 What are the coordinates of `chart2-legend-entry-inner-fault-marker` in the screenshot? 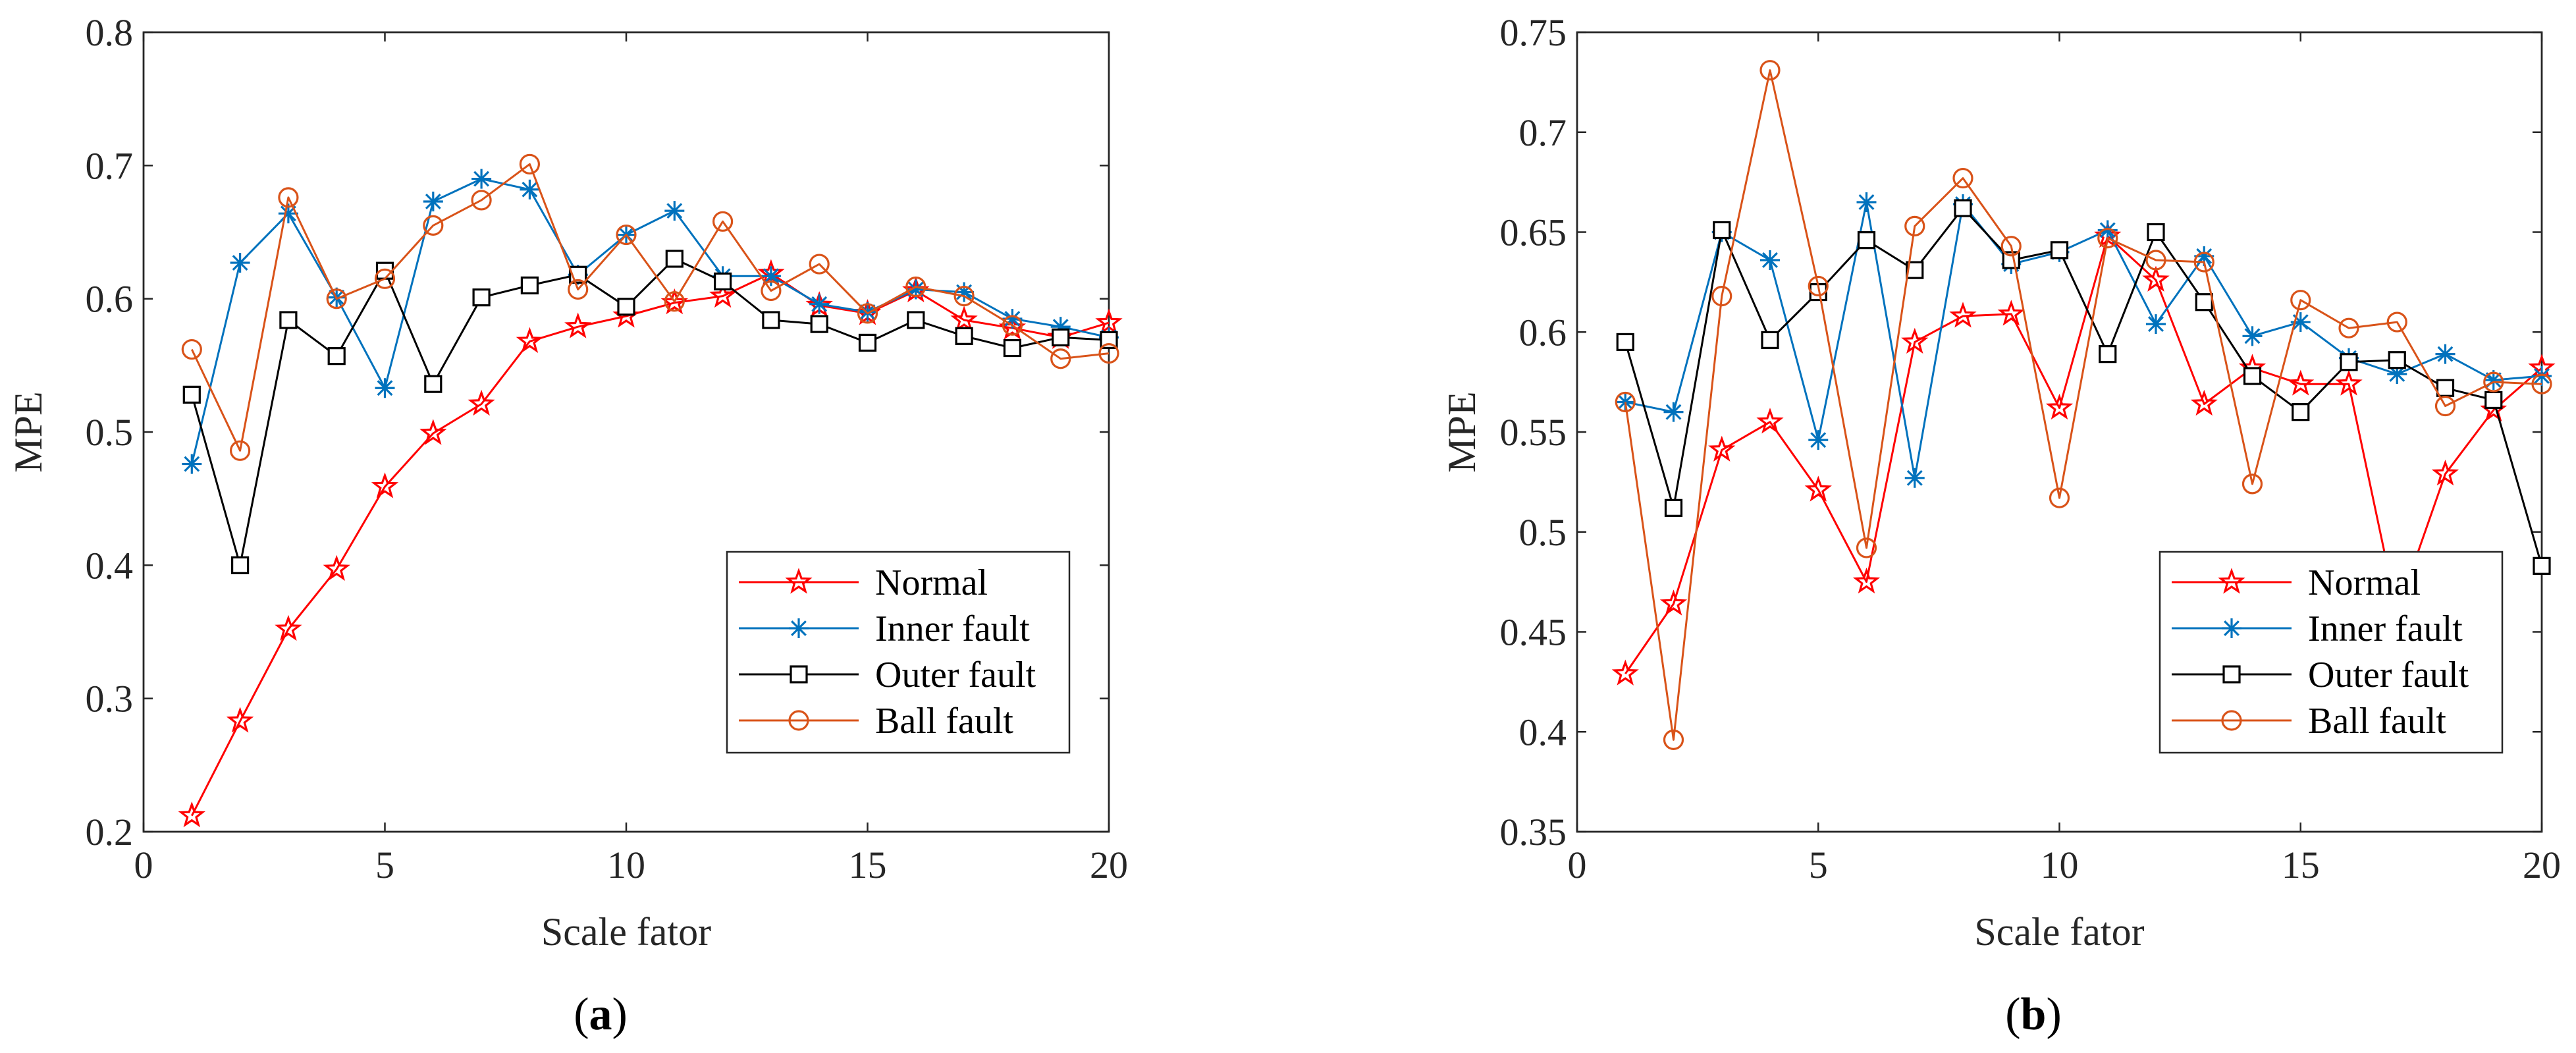 It's located at (2231, 628).